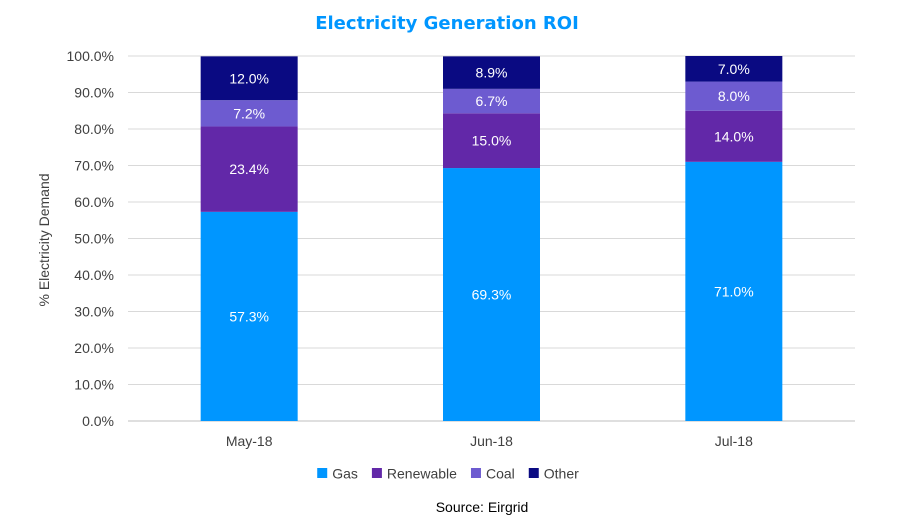  What do you see at coordinates (94, 93) in the screenshot?
I see `y-tick-label: 90.0%` at bounding box center [94, 93].